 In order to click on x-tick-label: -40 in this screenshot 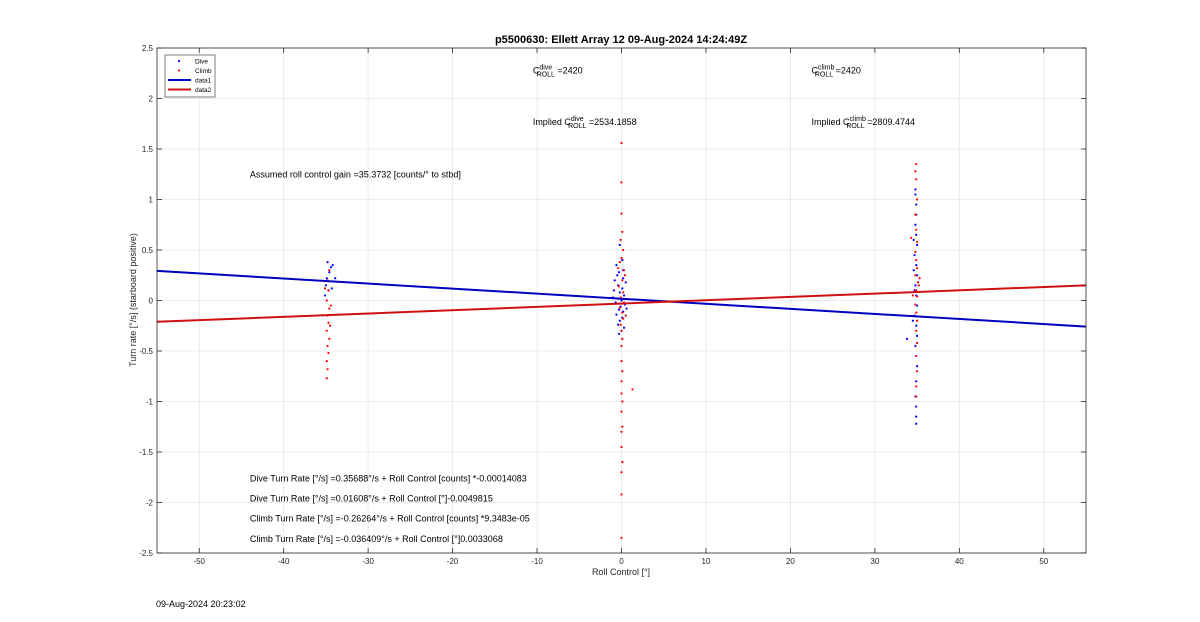, I will do `click(284, 561)`.